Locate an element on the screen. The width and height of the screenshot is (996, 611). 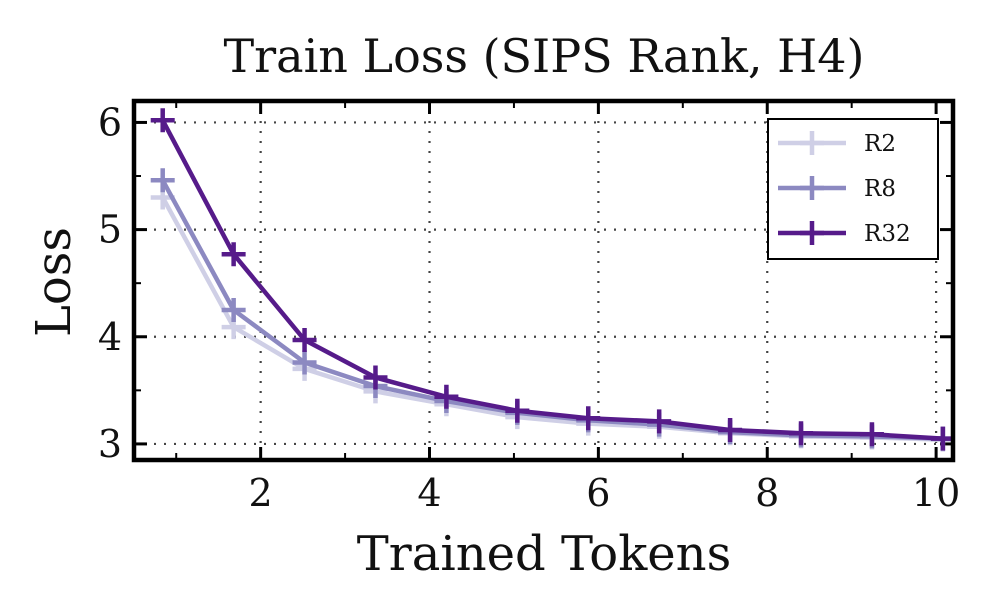
legend-label-r8: R8 is located at coordinates (880, 189).